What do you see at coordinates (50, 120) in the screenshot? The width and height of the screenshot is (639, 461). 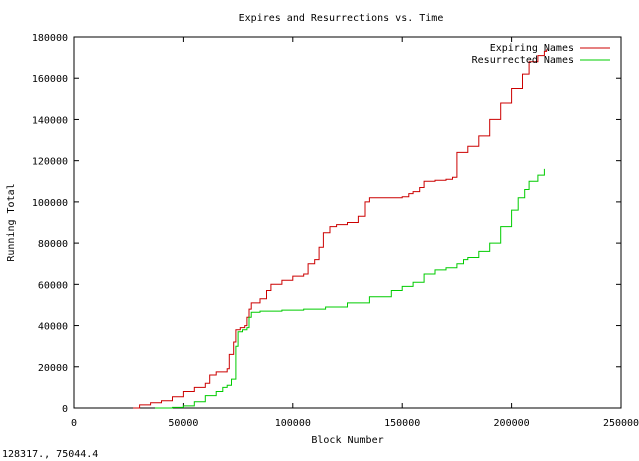 I see `y-tick-label: 140000` at bounding box center [50, 120].